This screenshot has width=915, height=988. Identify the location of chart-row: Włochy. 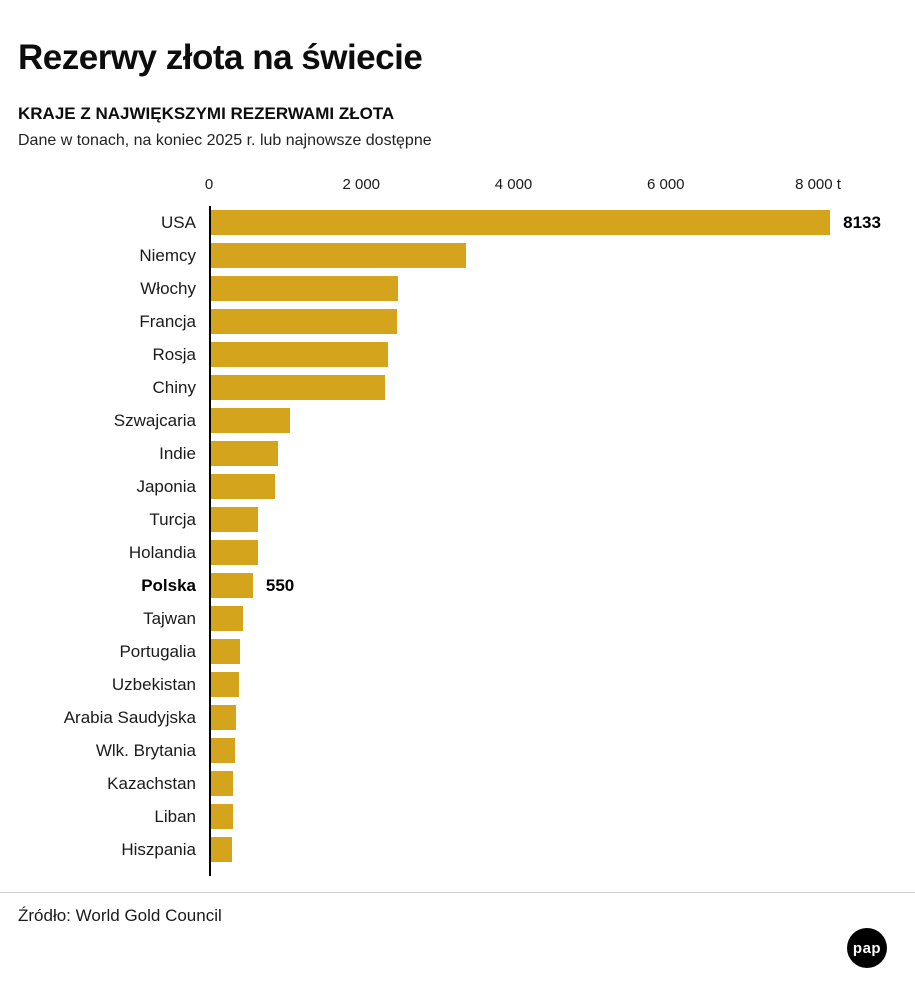
(457, 288).